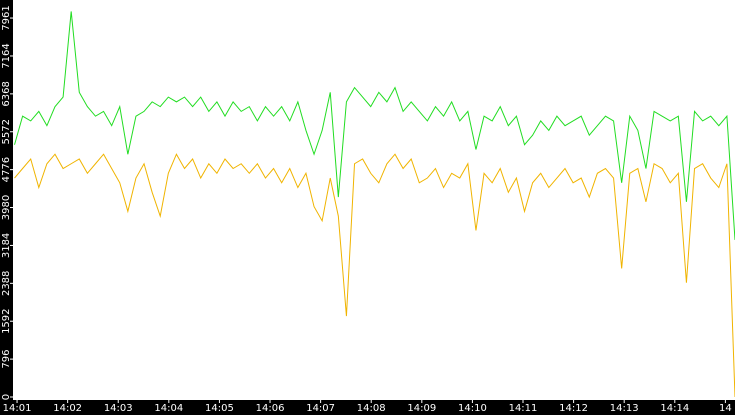 This screenshot has height=415, width=735. What do you see at coordinates (6, 359) in the screenshot?
I see `y-tick-label: 796` at bounding box center [6, 359].